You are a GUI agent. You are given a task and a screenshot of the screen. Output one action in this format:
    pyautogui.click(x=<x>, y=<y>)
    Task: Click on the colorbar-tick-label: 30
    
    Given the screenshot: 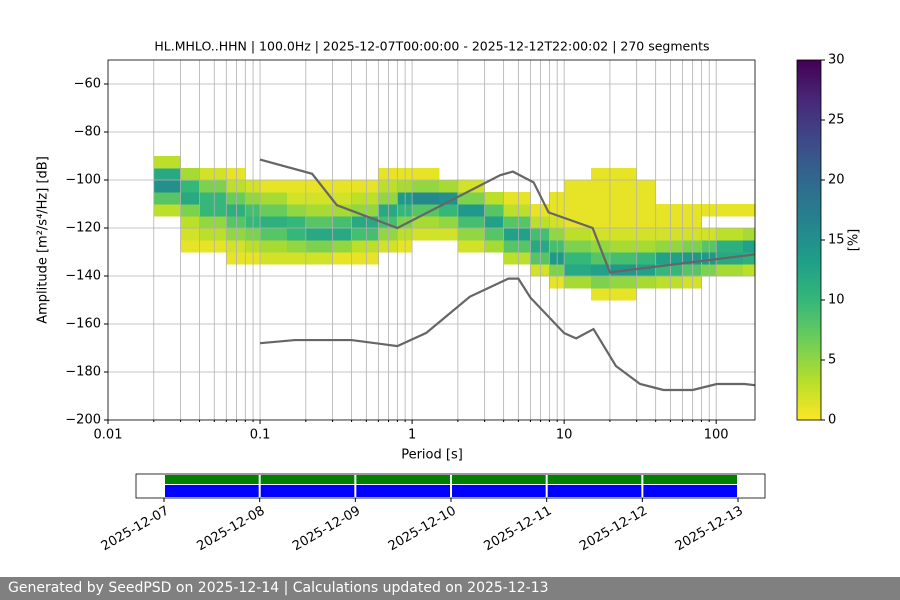 What is the action you would take?
    pyautogui.click(x=836, y=60)
    